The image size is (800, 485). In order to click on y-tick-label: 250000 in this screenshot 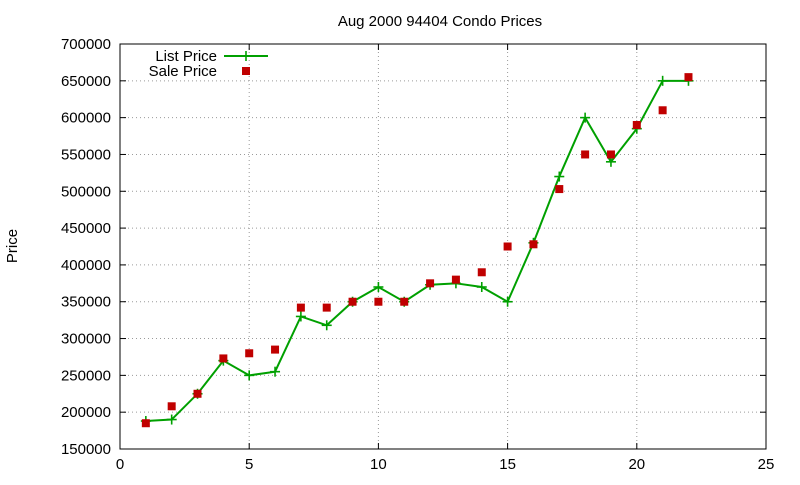, I will do `click(86, 375)`.